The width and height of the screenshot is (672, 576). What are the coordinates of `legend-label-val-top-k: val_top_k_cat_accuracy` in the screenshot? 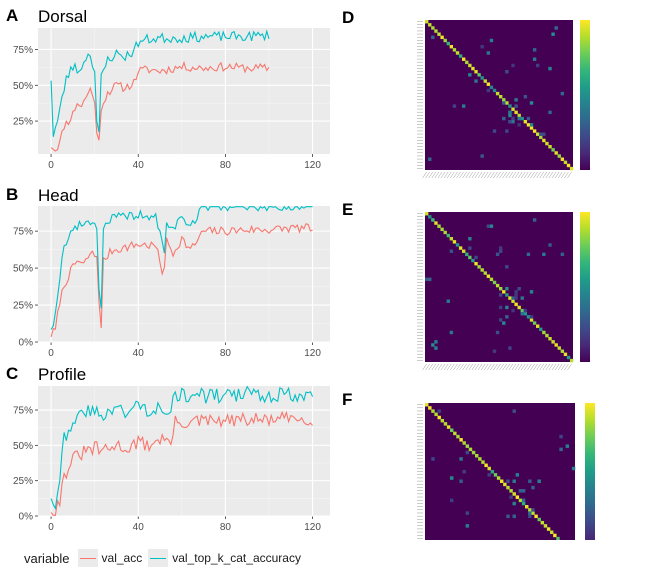 It's located at (236, 558).